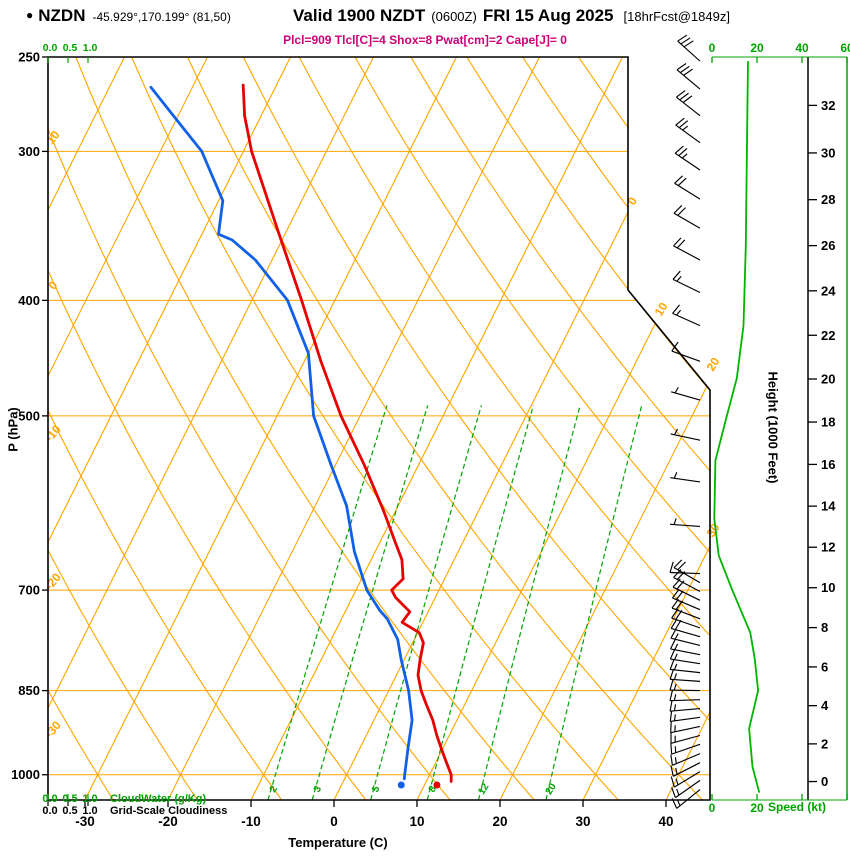 The width and height of the screenshot is (850, 860). I want to click on speed-axis-title: Speed (kt), so click(797, 807).